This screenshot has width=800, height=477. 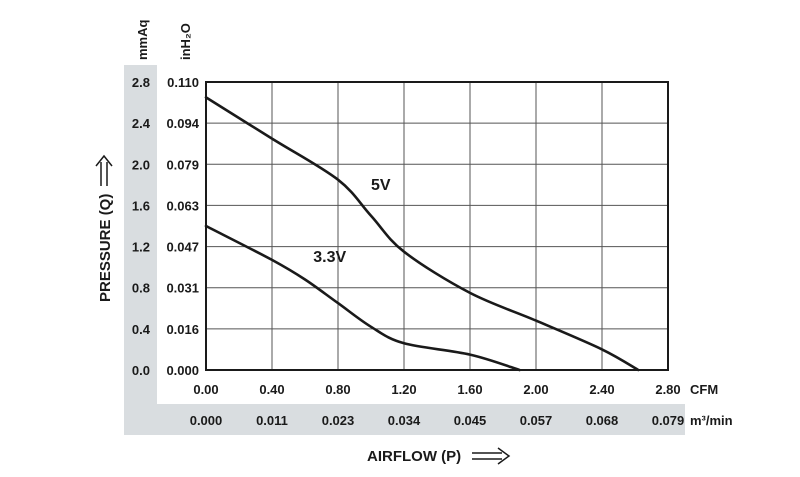 What do you see at coordinates (182, 123) in the screenshot?
I see `y-tick-label-secondary: 0.094` at bounding box center [182, 123].